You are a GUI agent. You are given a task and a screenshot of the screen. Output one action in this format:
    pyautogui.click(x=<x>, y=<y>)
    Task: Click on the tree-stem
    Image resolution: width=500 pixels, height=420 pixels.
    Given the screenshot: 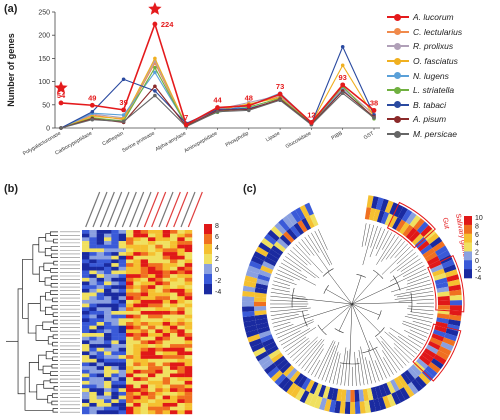 What is the action you would take?
    pyautogui.click(x=366, y=318)
    